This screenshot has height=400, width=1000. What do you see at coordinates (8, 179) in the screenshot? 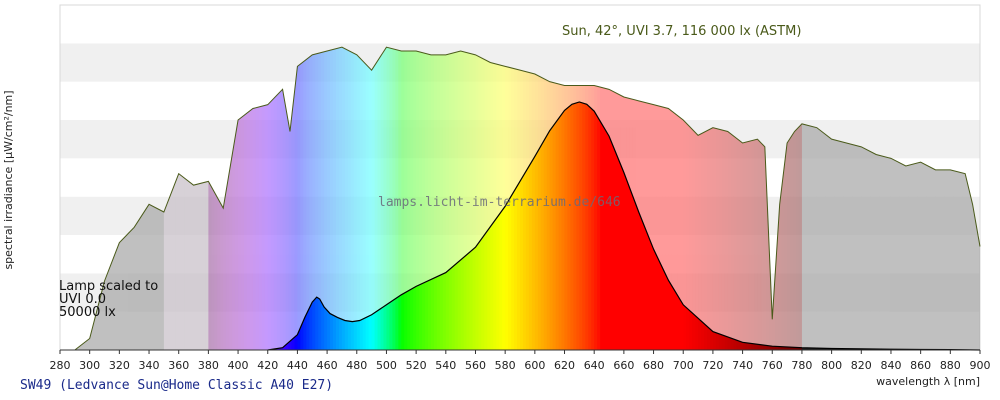
I see `y-axis-label: spectral irradiance [µW/cm²/nm]` at bounding box center [8, 179].